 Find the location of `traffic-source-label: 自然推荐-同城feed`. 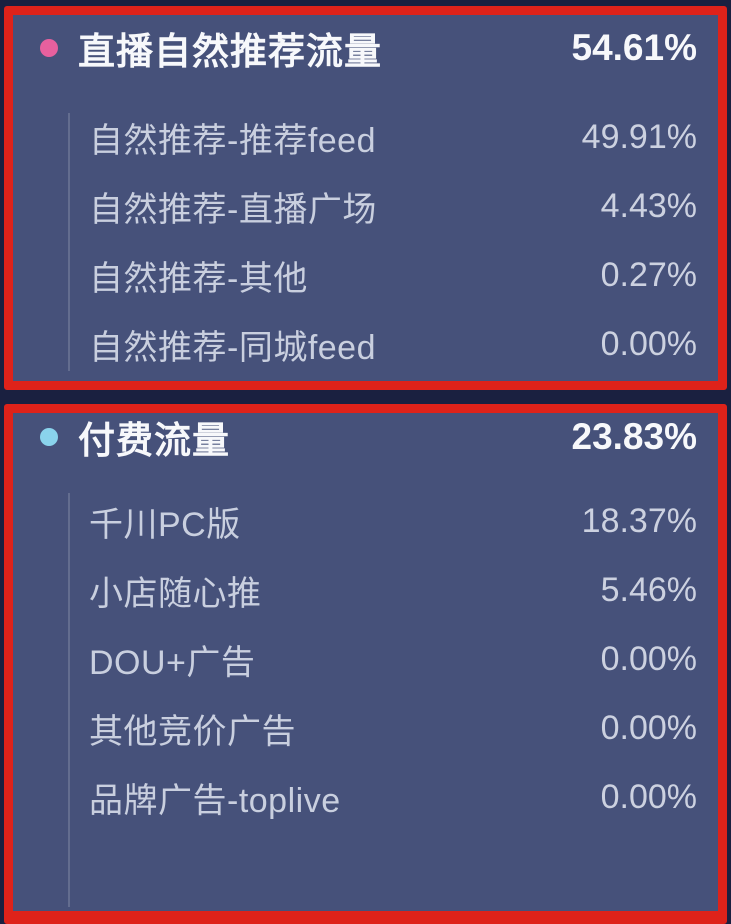

traffic-source-label: 自然推荐-同城feed is located at coordinates (232, 348).